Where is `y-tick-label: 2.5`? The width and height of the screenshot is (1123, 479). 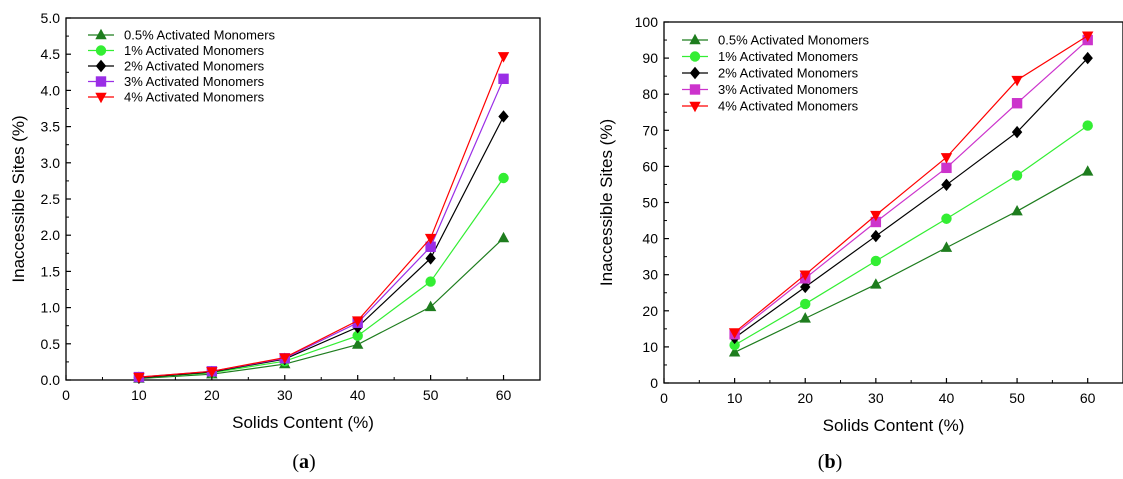 y-tick-label: 2.5 is located at coordinates (51, 199).